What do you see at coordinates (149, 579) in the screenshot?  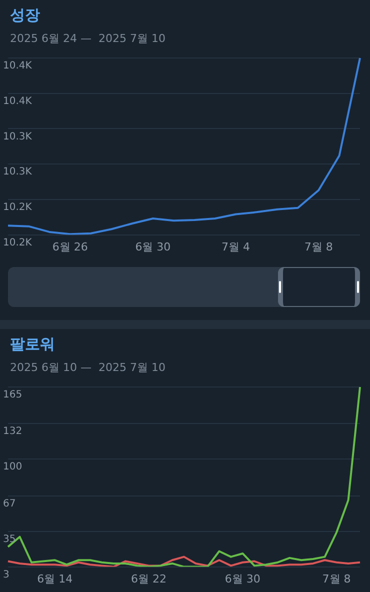 I see `x-tick-label: 6월 22` at bounding box center [149, 579].